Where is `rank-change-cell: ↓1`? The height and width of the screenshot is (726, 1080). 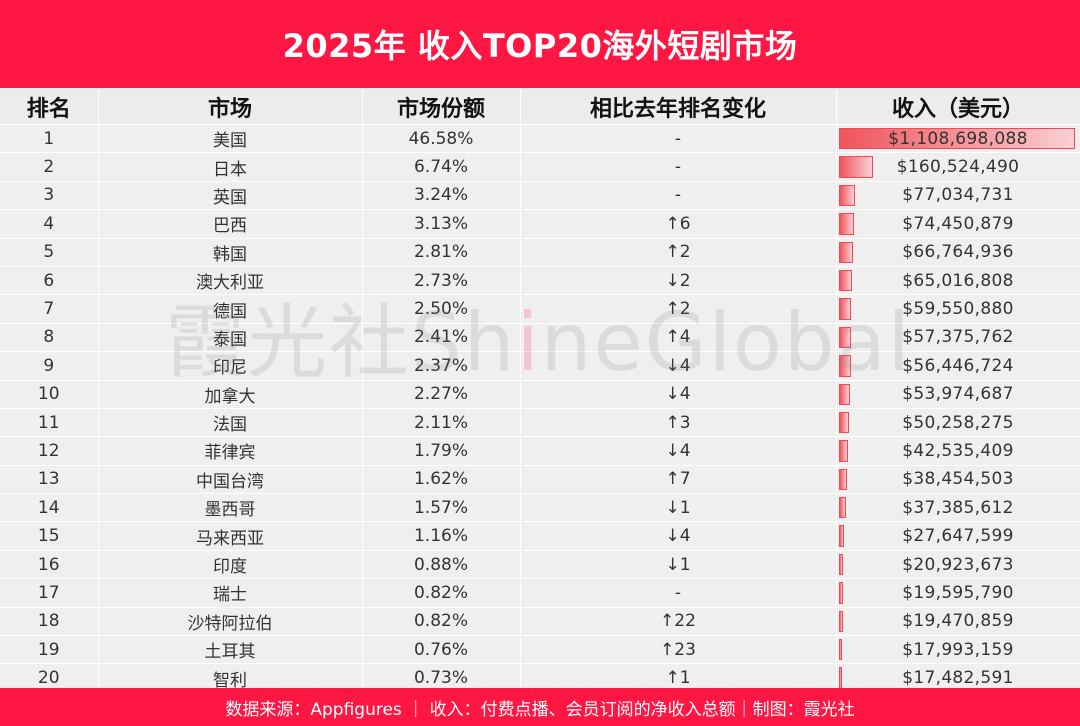
rank-change-cell: ↓1 is located at coordinates (678, 565).